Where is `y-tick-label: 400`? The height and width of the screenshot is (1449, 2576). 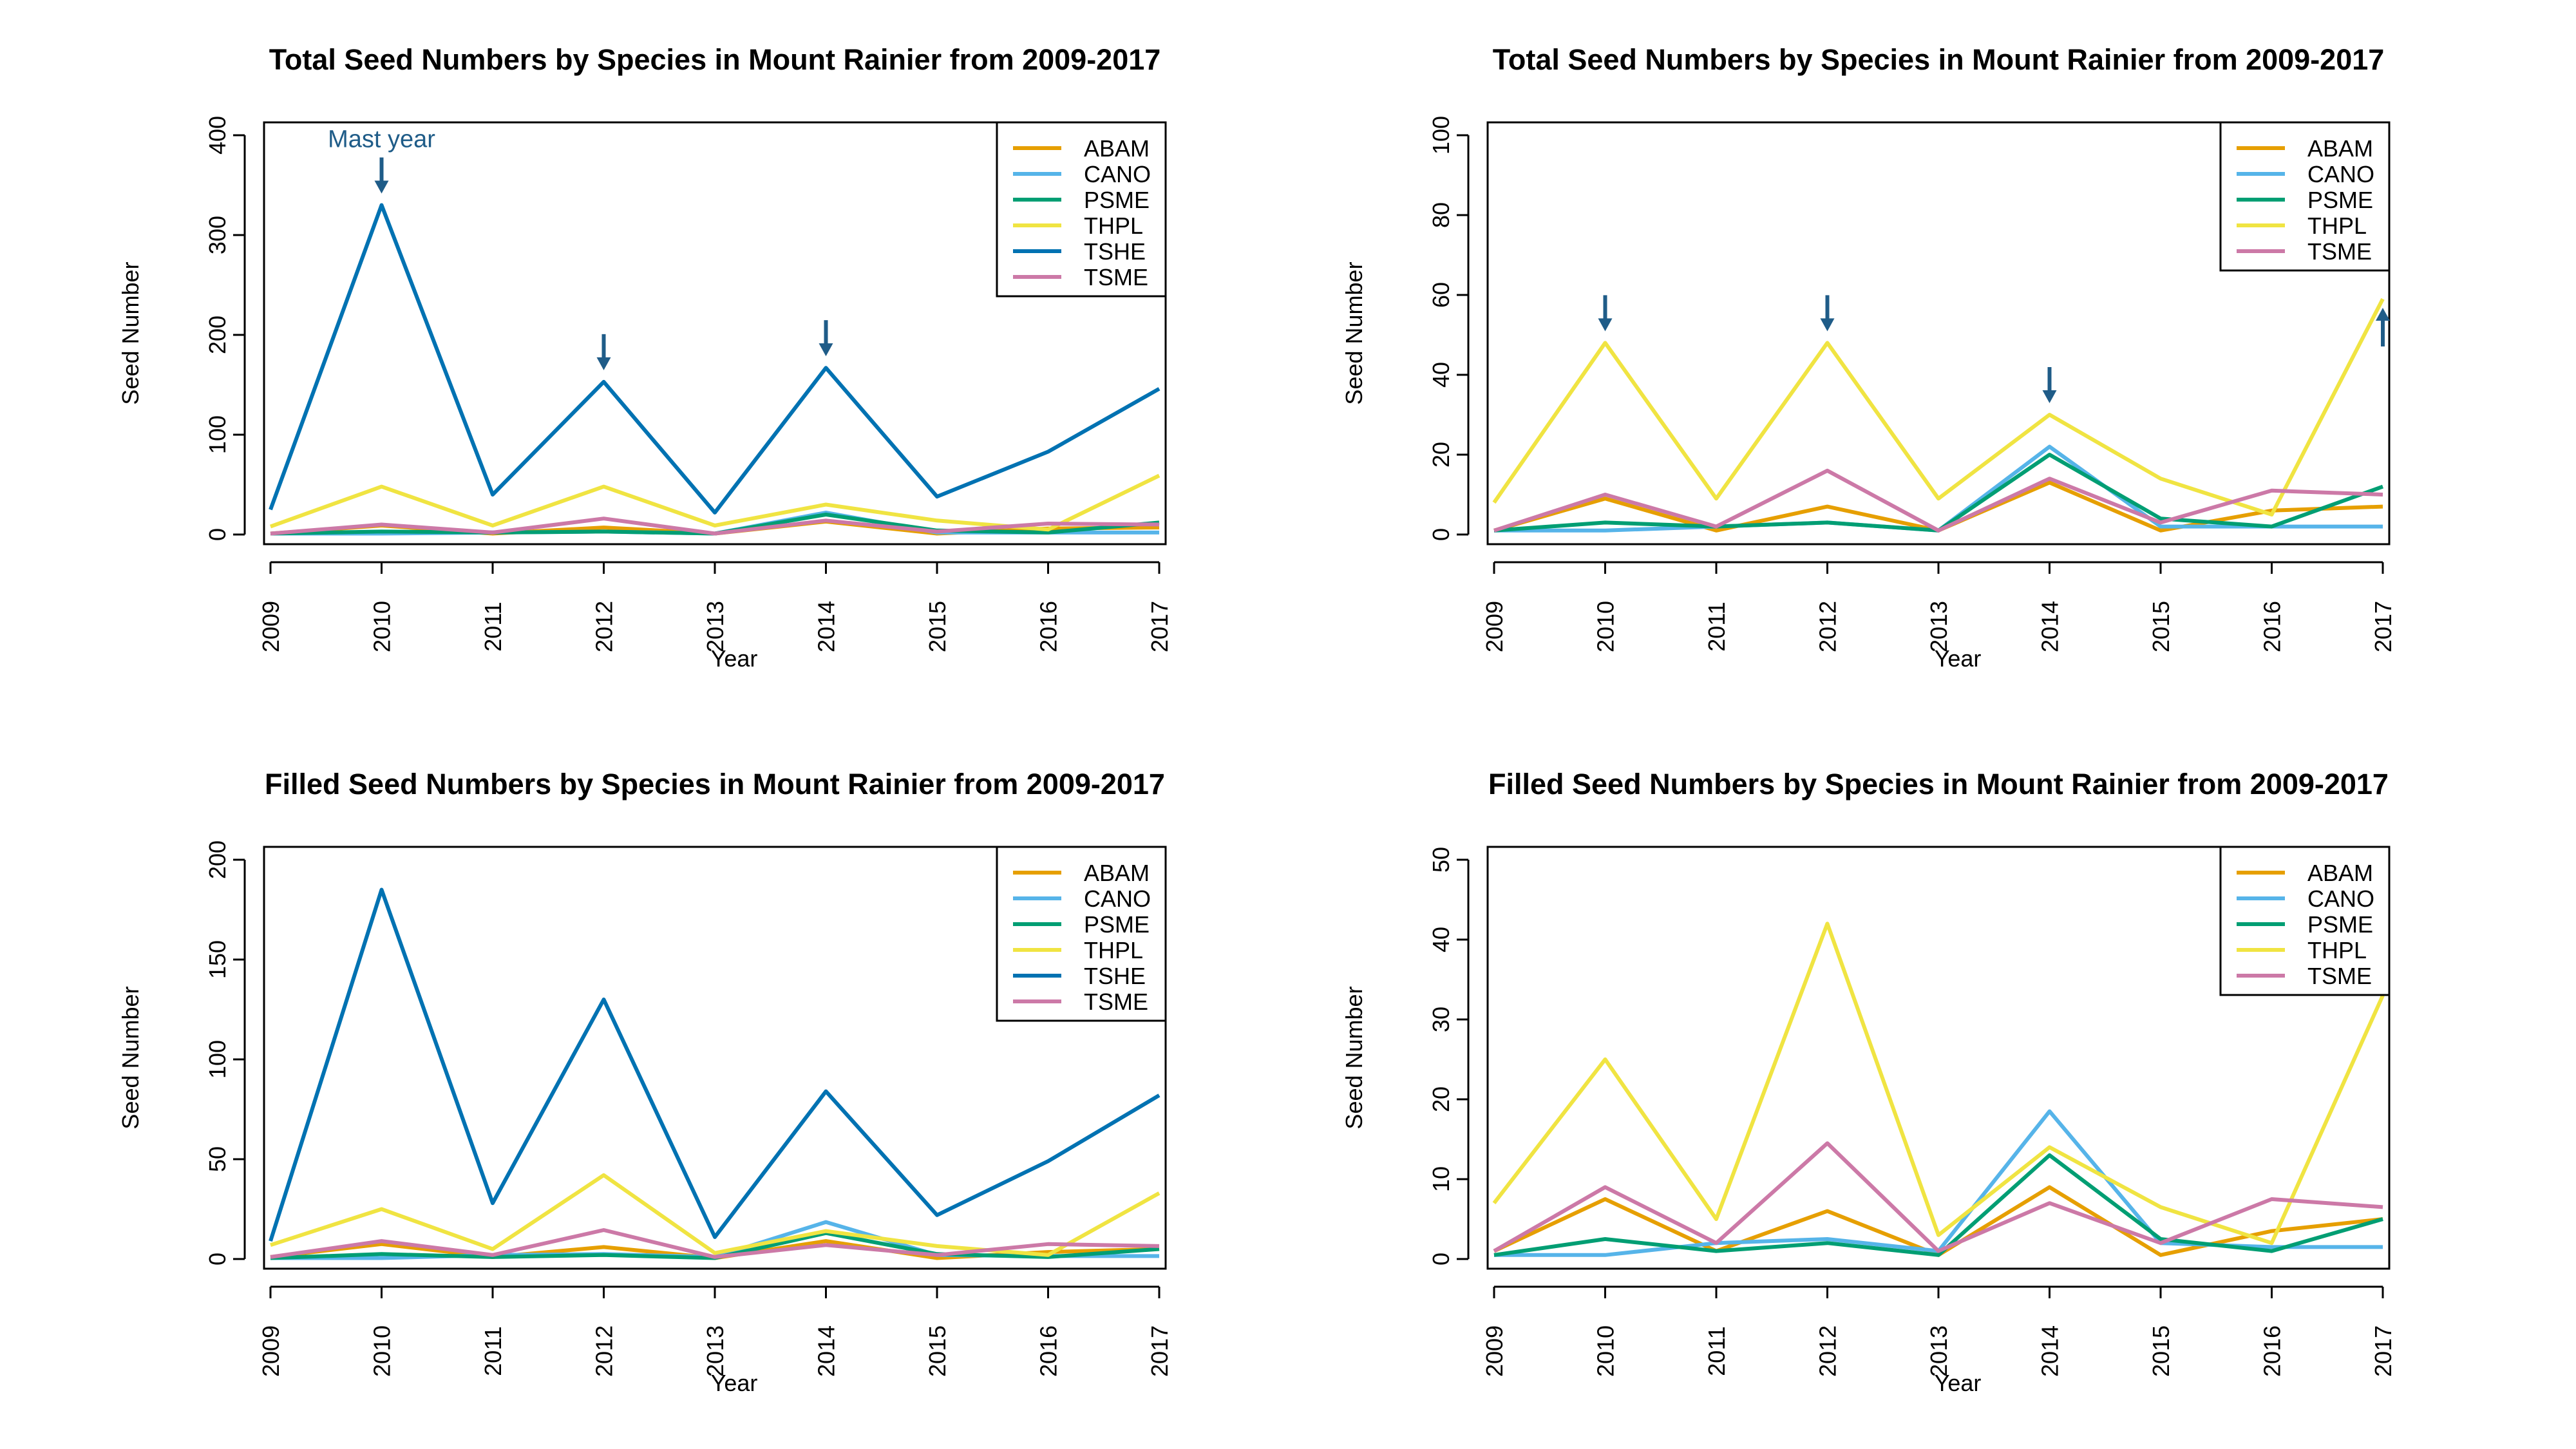 y-tick-label: 400 is located at coordinates (217, 135).